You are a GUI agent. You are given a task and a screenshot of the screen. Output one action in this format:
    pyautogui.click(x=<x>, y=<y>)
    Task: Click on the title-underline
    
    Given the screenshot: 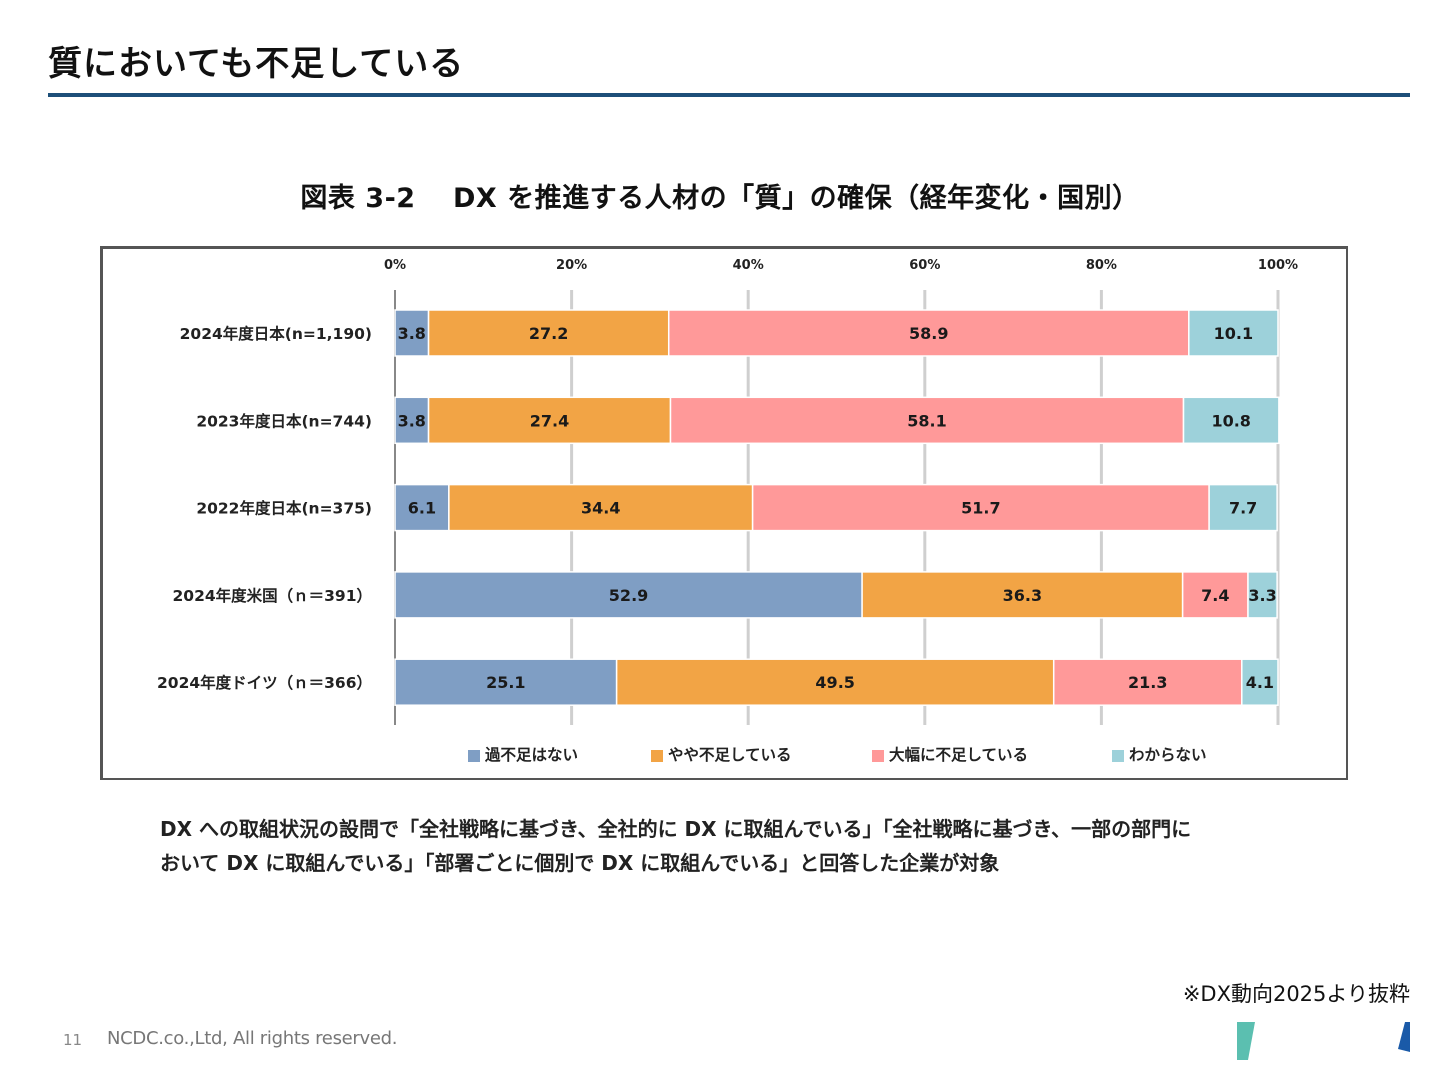 What is the action you would take?
    pyautogui.click(x=729, y=95)
    